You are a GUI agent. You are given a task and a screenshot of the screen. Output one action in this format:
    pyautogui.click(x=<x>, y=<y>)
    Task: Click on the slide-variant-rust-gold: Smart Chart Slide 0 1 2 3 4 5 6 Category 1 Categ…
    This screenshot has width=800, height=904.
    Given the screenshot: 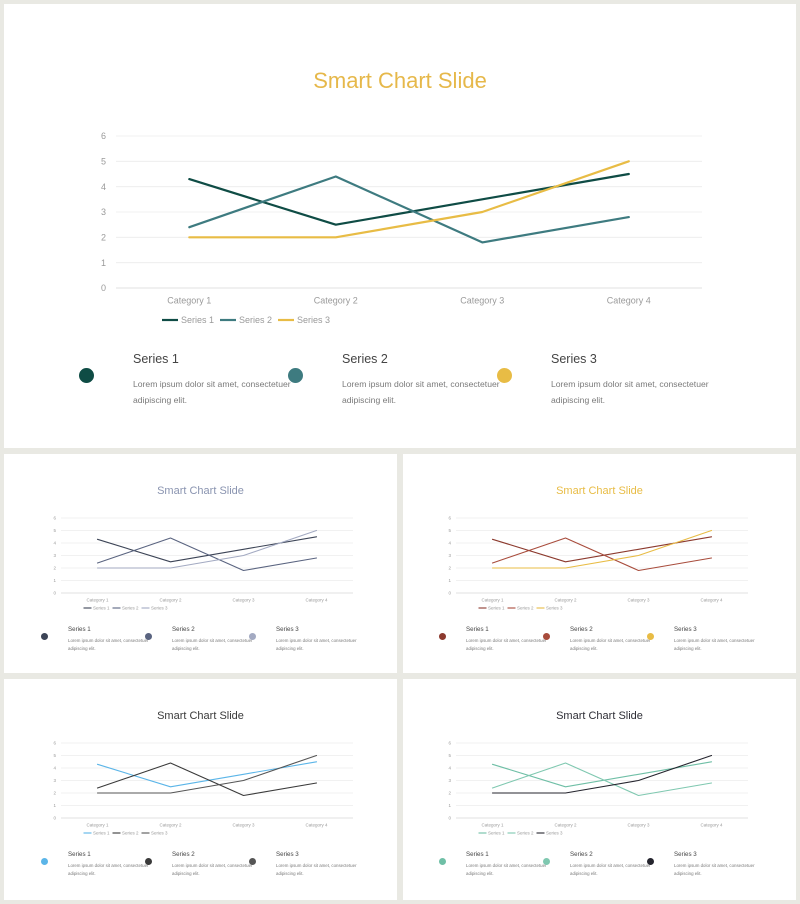 What is the action you would take?
    pyautogui.click(x=599, y=563)
    